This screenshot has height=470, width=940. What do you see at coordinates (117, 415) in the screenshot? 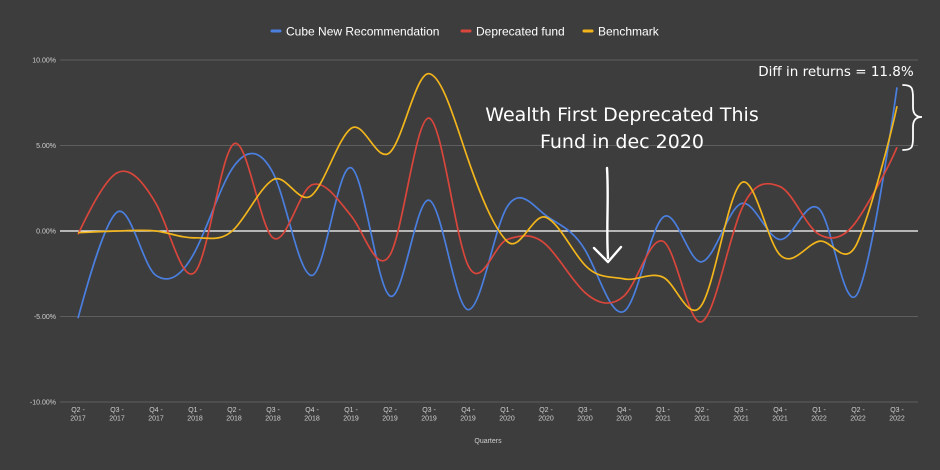
I see `x-tick-label: Q3 -2017` at bounding box center [117, 415].